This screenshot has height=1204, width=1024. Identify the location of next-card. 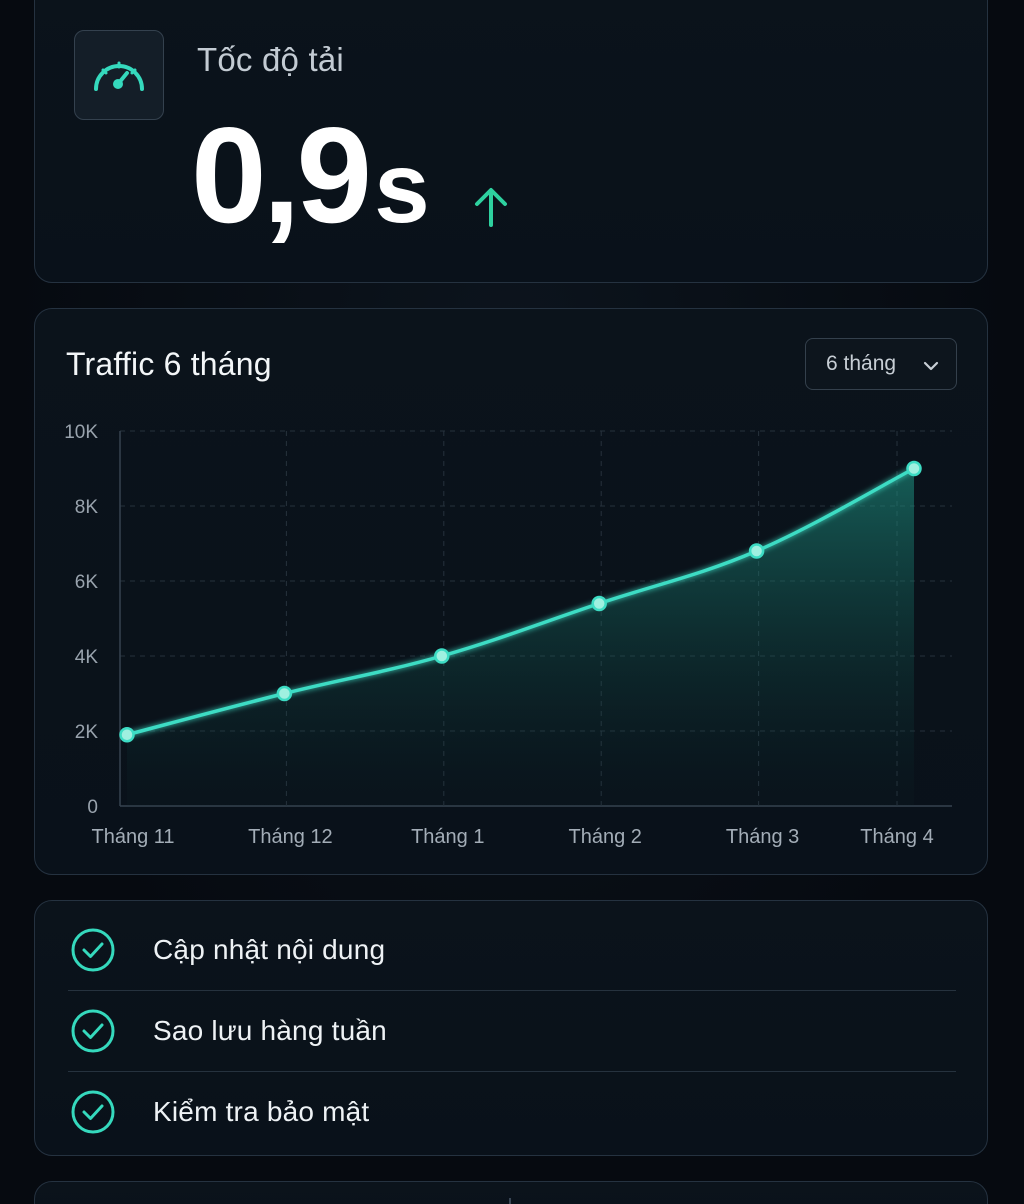
(511, 1192).